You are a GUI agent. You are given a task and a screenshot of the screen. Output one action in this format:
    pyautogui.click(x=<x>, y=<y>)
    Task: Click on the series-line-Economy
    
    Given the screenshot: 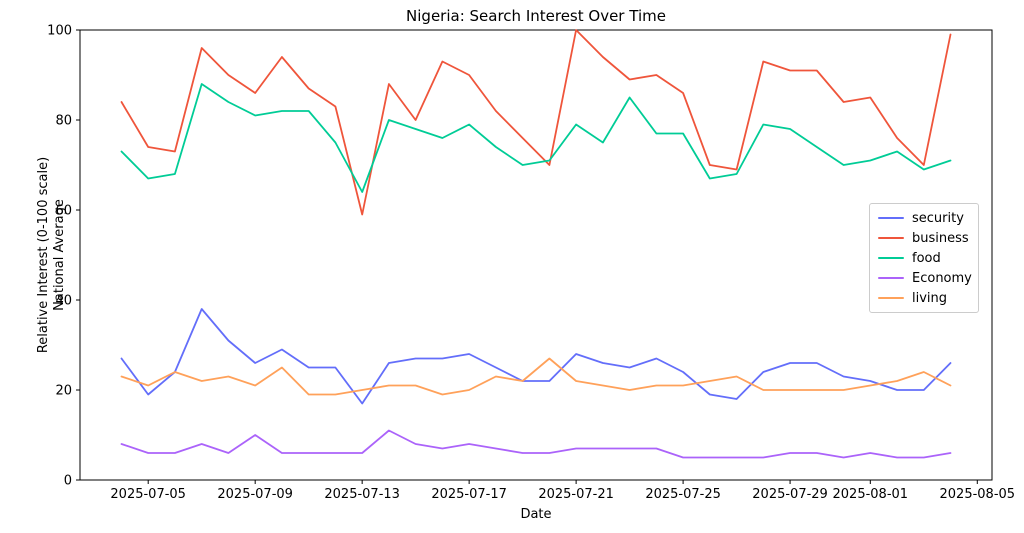 What is the action you would take?
    pyautogui.click(x=536, y=444)
    